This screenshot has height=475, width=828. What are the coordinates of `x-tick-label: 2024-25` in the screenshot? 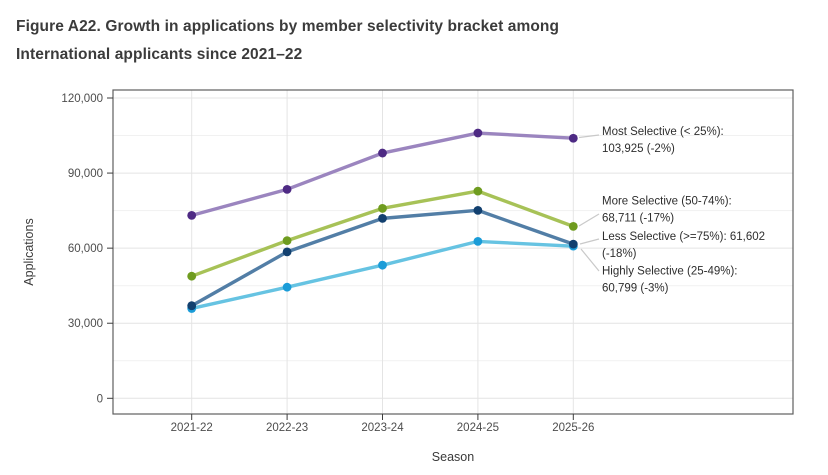 It's located at (478, 428).